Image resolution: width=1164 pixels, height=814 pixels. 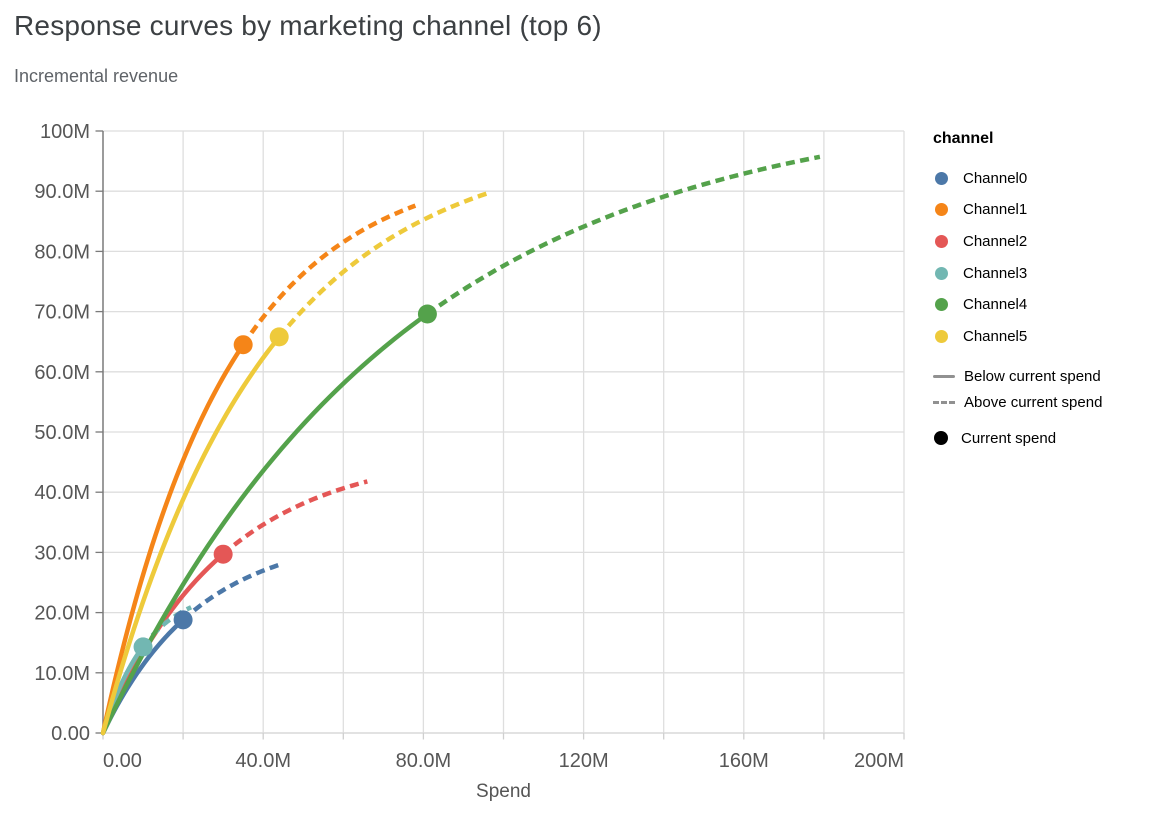 What do you see at coordinates (62, 674) in the screenshot?
I see `y-tick-label: 10.0M` at bounding box center [62, 674].